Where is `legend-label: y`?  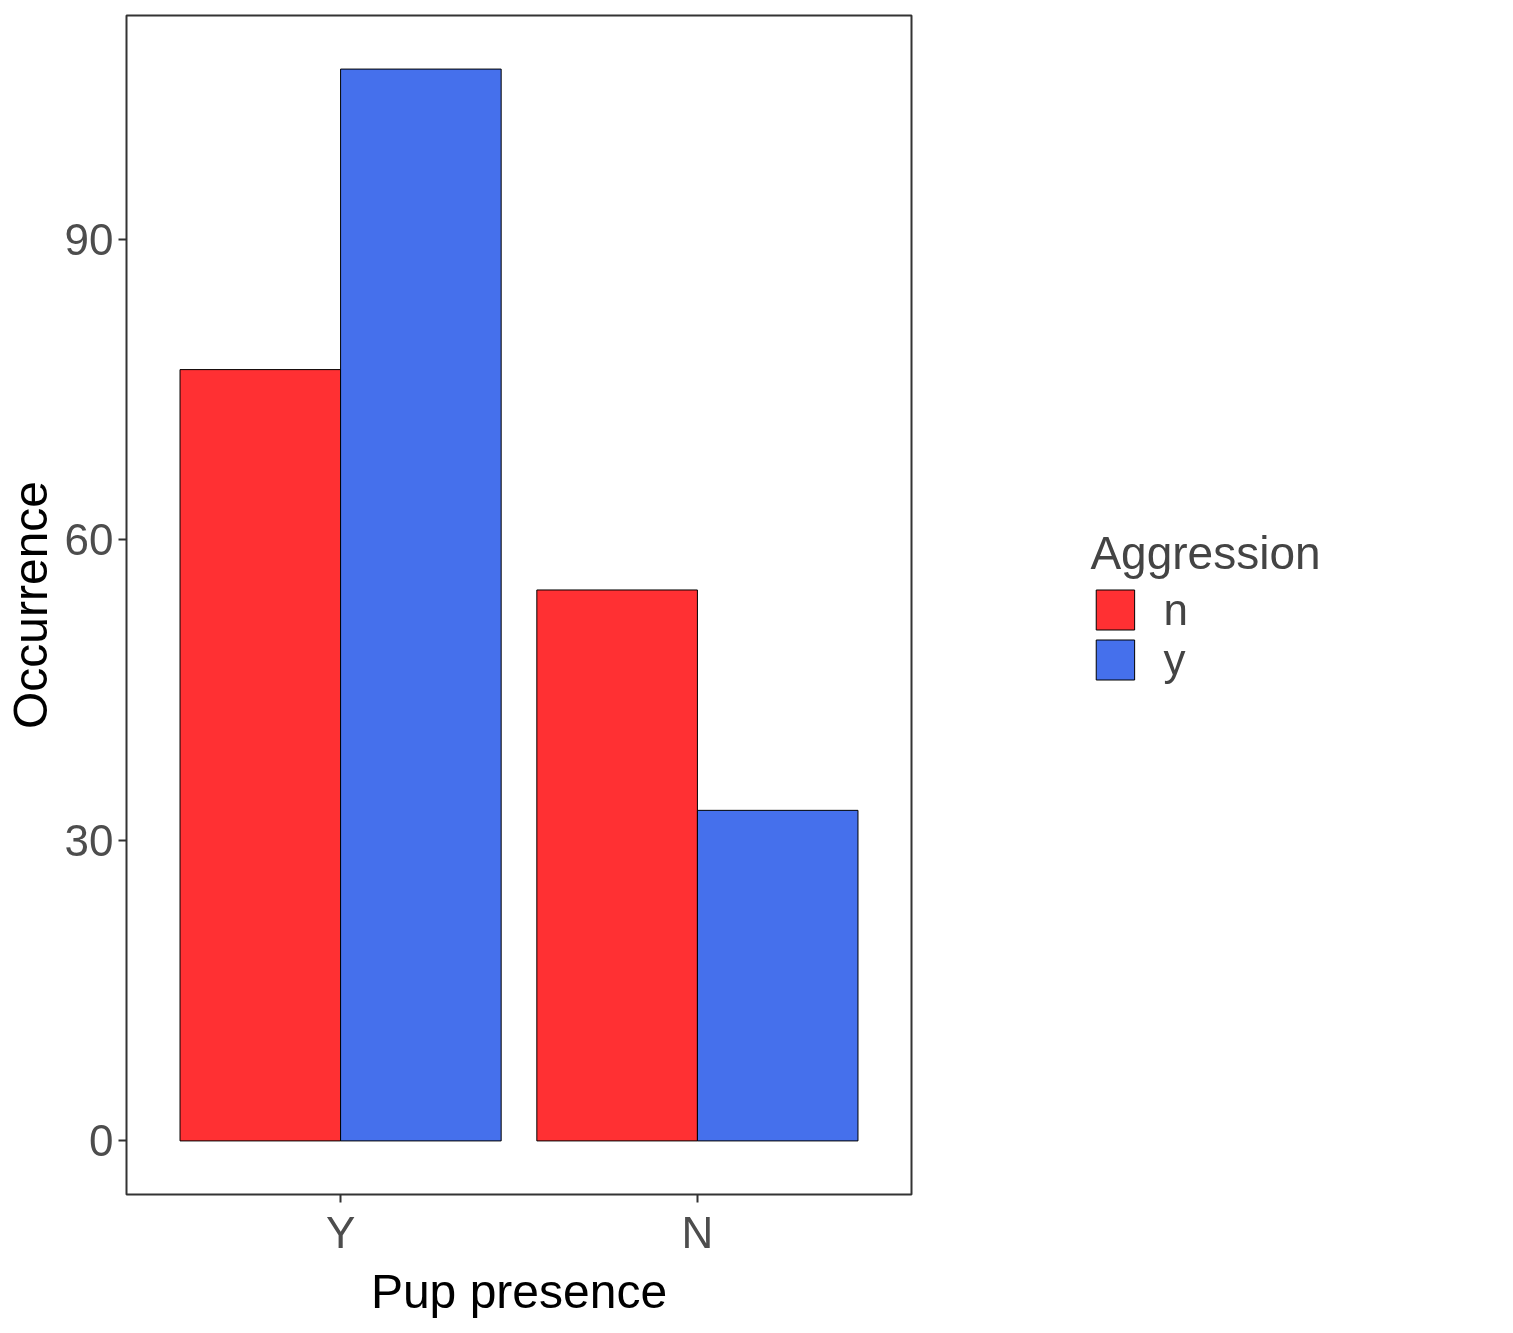
legend-label: y is located at coordinates (1174, 659).